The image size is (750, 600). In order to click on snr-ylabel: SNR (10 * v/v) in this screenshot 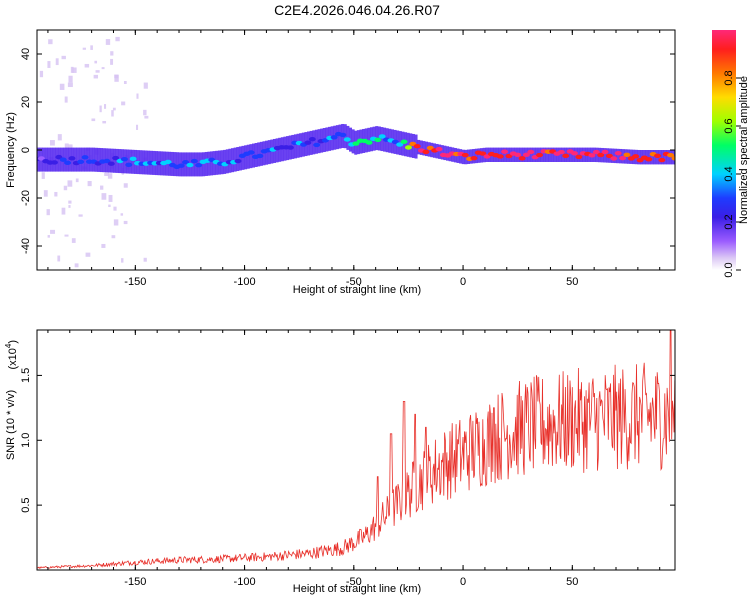, I will do `click(11, 425)`.